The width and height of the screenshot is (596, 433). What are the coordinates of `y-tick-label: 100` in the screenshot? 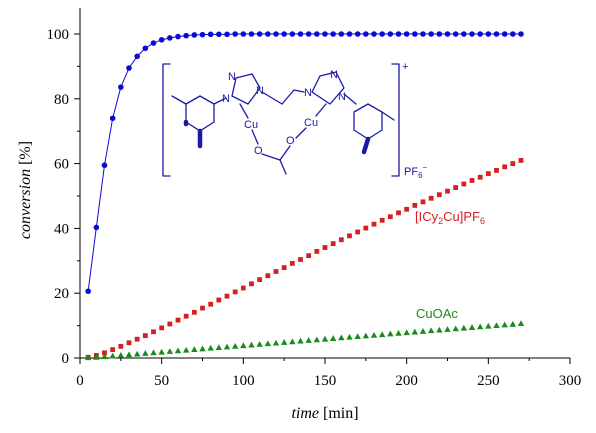 It's located at (58, 35).